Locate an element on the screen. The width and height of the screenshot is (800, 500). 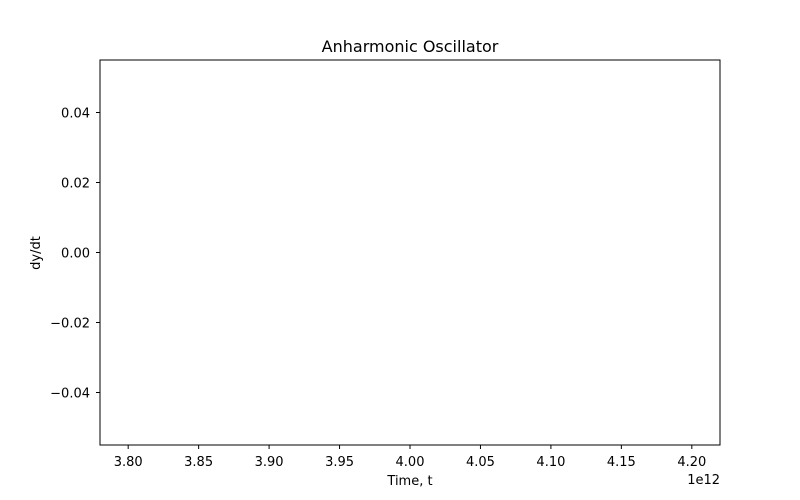
x-tick-label: 4.10 is located at coordinates (550, 462).